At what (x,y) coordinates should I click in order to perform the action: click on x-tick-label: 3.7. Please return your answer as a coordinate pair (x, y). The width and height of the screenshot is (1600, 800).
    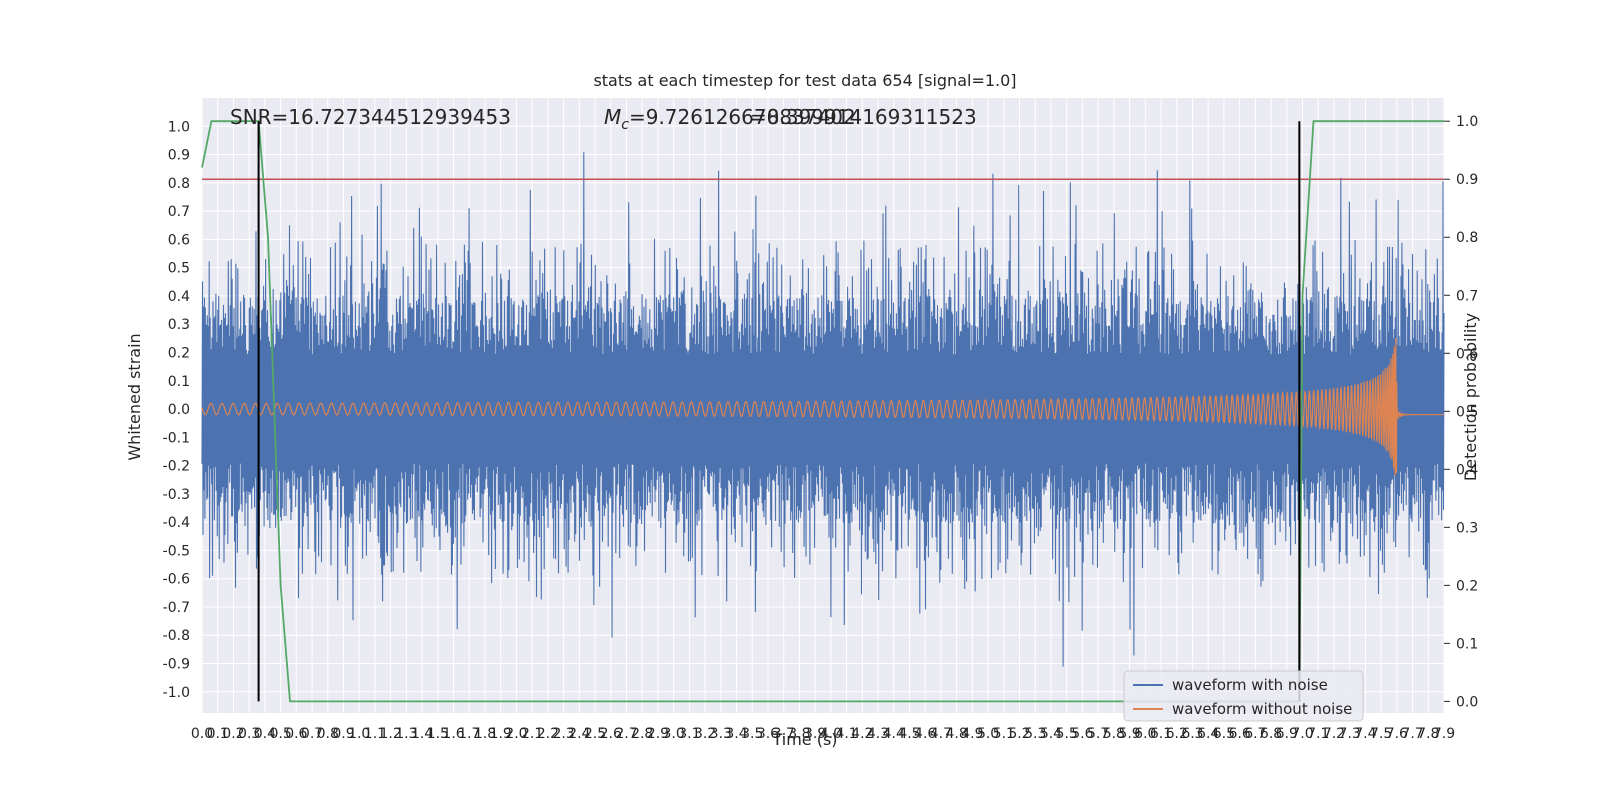
    Looking at the image, I should click on (784, 734).